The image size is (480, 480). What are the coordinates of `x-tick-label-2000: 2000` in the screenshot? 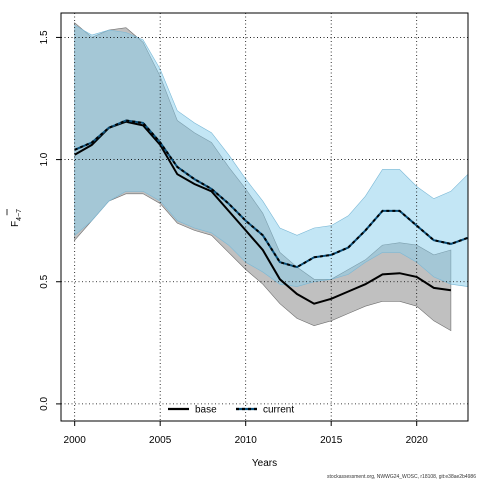 It's located at (75, 440).